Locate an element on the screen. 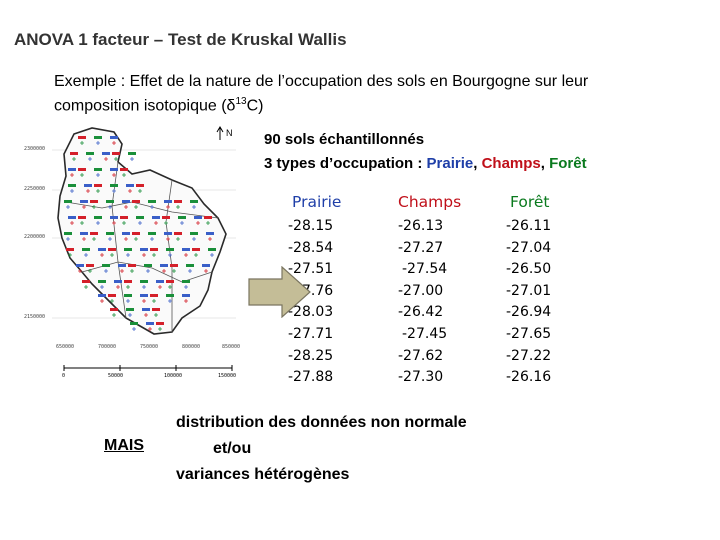 The image size is (720, 540). sample-points is located at coordinates (140, 233).